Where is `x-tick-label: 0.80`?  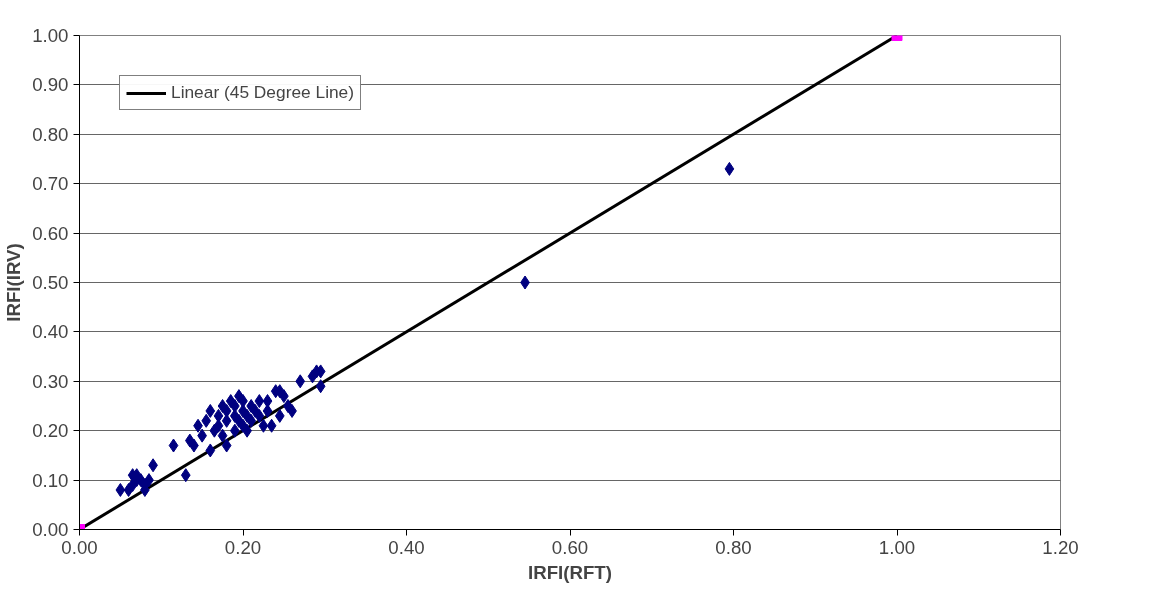 x-tick-label: 0.80 is located at coordinates (733, 547).